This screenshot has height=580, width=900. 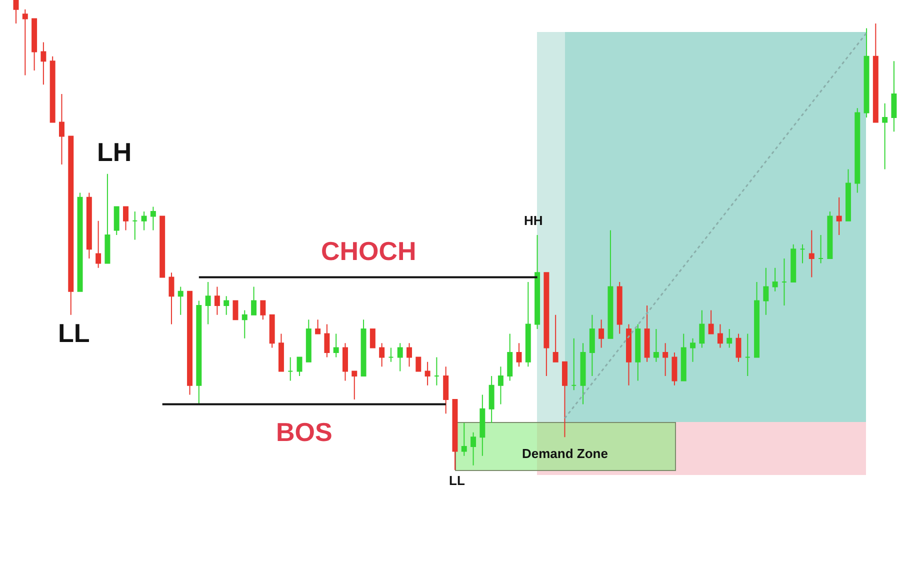 What do you see at coordinates (457, 480) in the screenshot?
I see `text: LL` at bounding box center [457, 480].